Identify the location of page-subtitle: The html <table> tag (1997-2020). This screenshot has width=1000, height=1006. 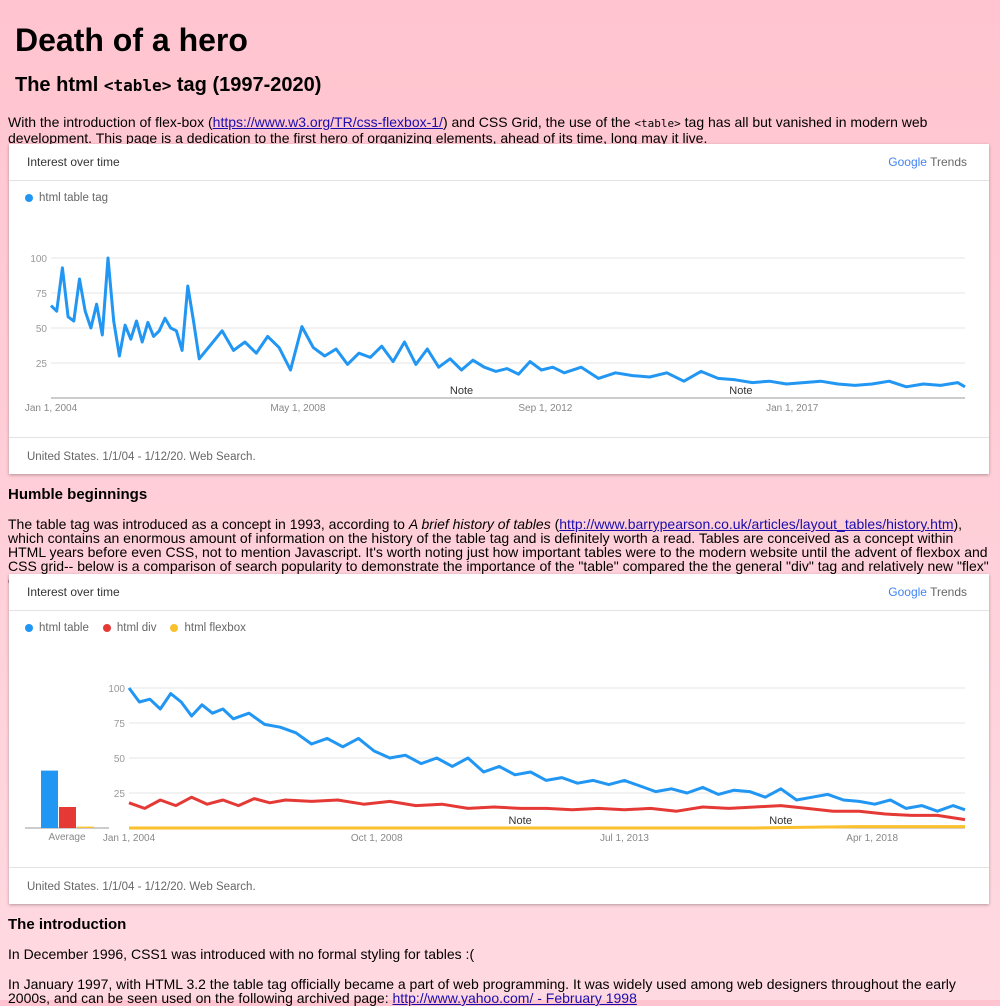
(168, 85).